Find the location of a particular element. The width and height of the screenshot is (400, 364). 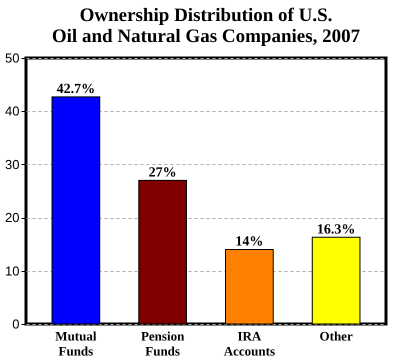

y-tick-label: 20 is located at coordinates (12, 218).